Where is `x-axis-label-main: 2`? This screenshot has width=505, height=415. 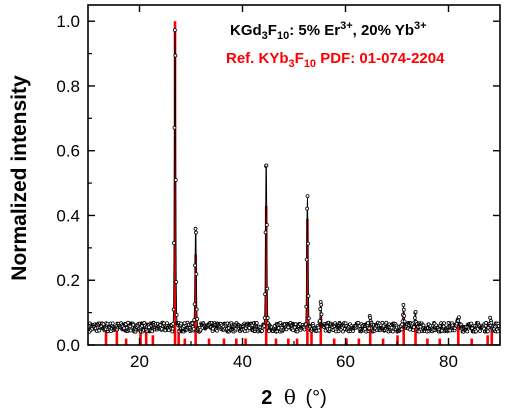 x-axis-label-main: 2 is located at coordinates (266, 398).